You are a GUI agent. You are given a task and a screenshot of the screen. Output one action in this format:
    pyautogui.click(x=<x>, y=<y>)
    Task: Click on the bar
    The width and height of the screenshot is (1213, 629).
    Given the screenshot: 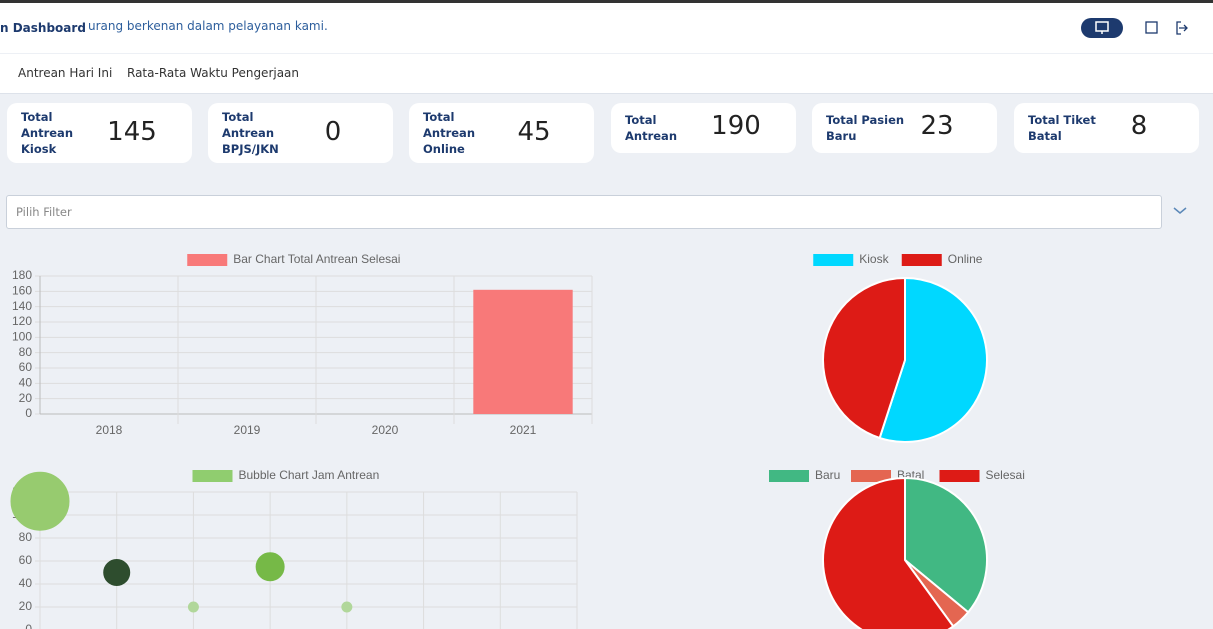 What is the action you would take?
    pyautogui.click(x=523, y=351)
    